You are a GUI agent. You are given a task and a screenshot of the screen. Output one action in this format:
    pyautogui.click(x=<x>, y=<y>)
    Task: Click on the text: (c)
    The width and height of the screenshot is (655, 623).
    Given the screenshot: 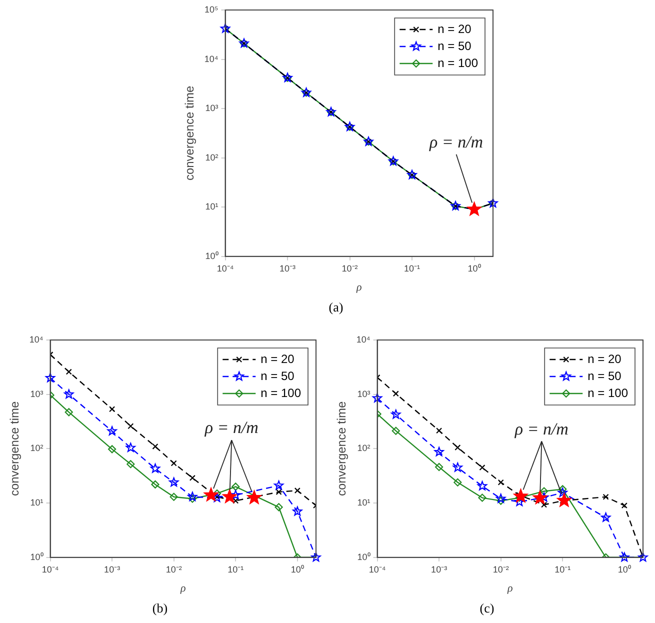 What is the action you would take?
    pyautogui.click(x=487, y=608)
    